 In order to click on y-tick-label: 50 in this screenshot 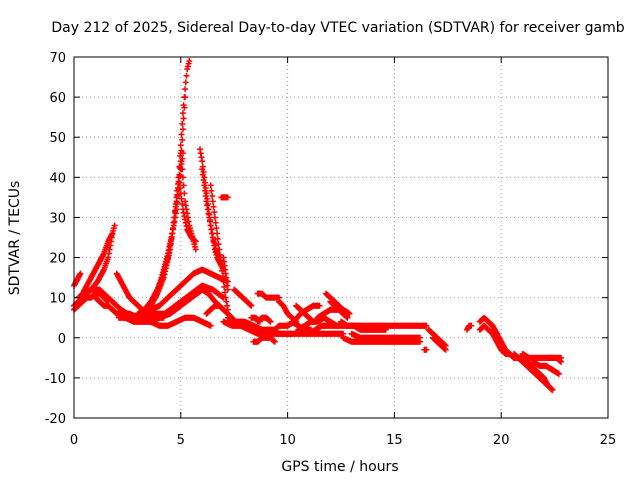, I will do `click(57, 138)`.